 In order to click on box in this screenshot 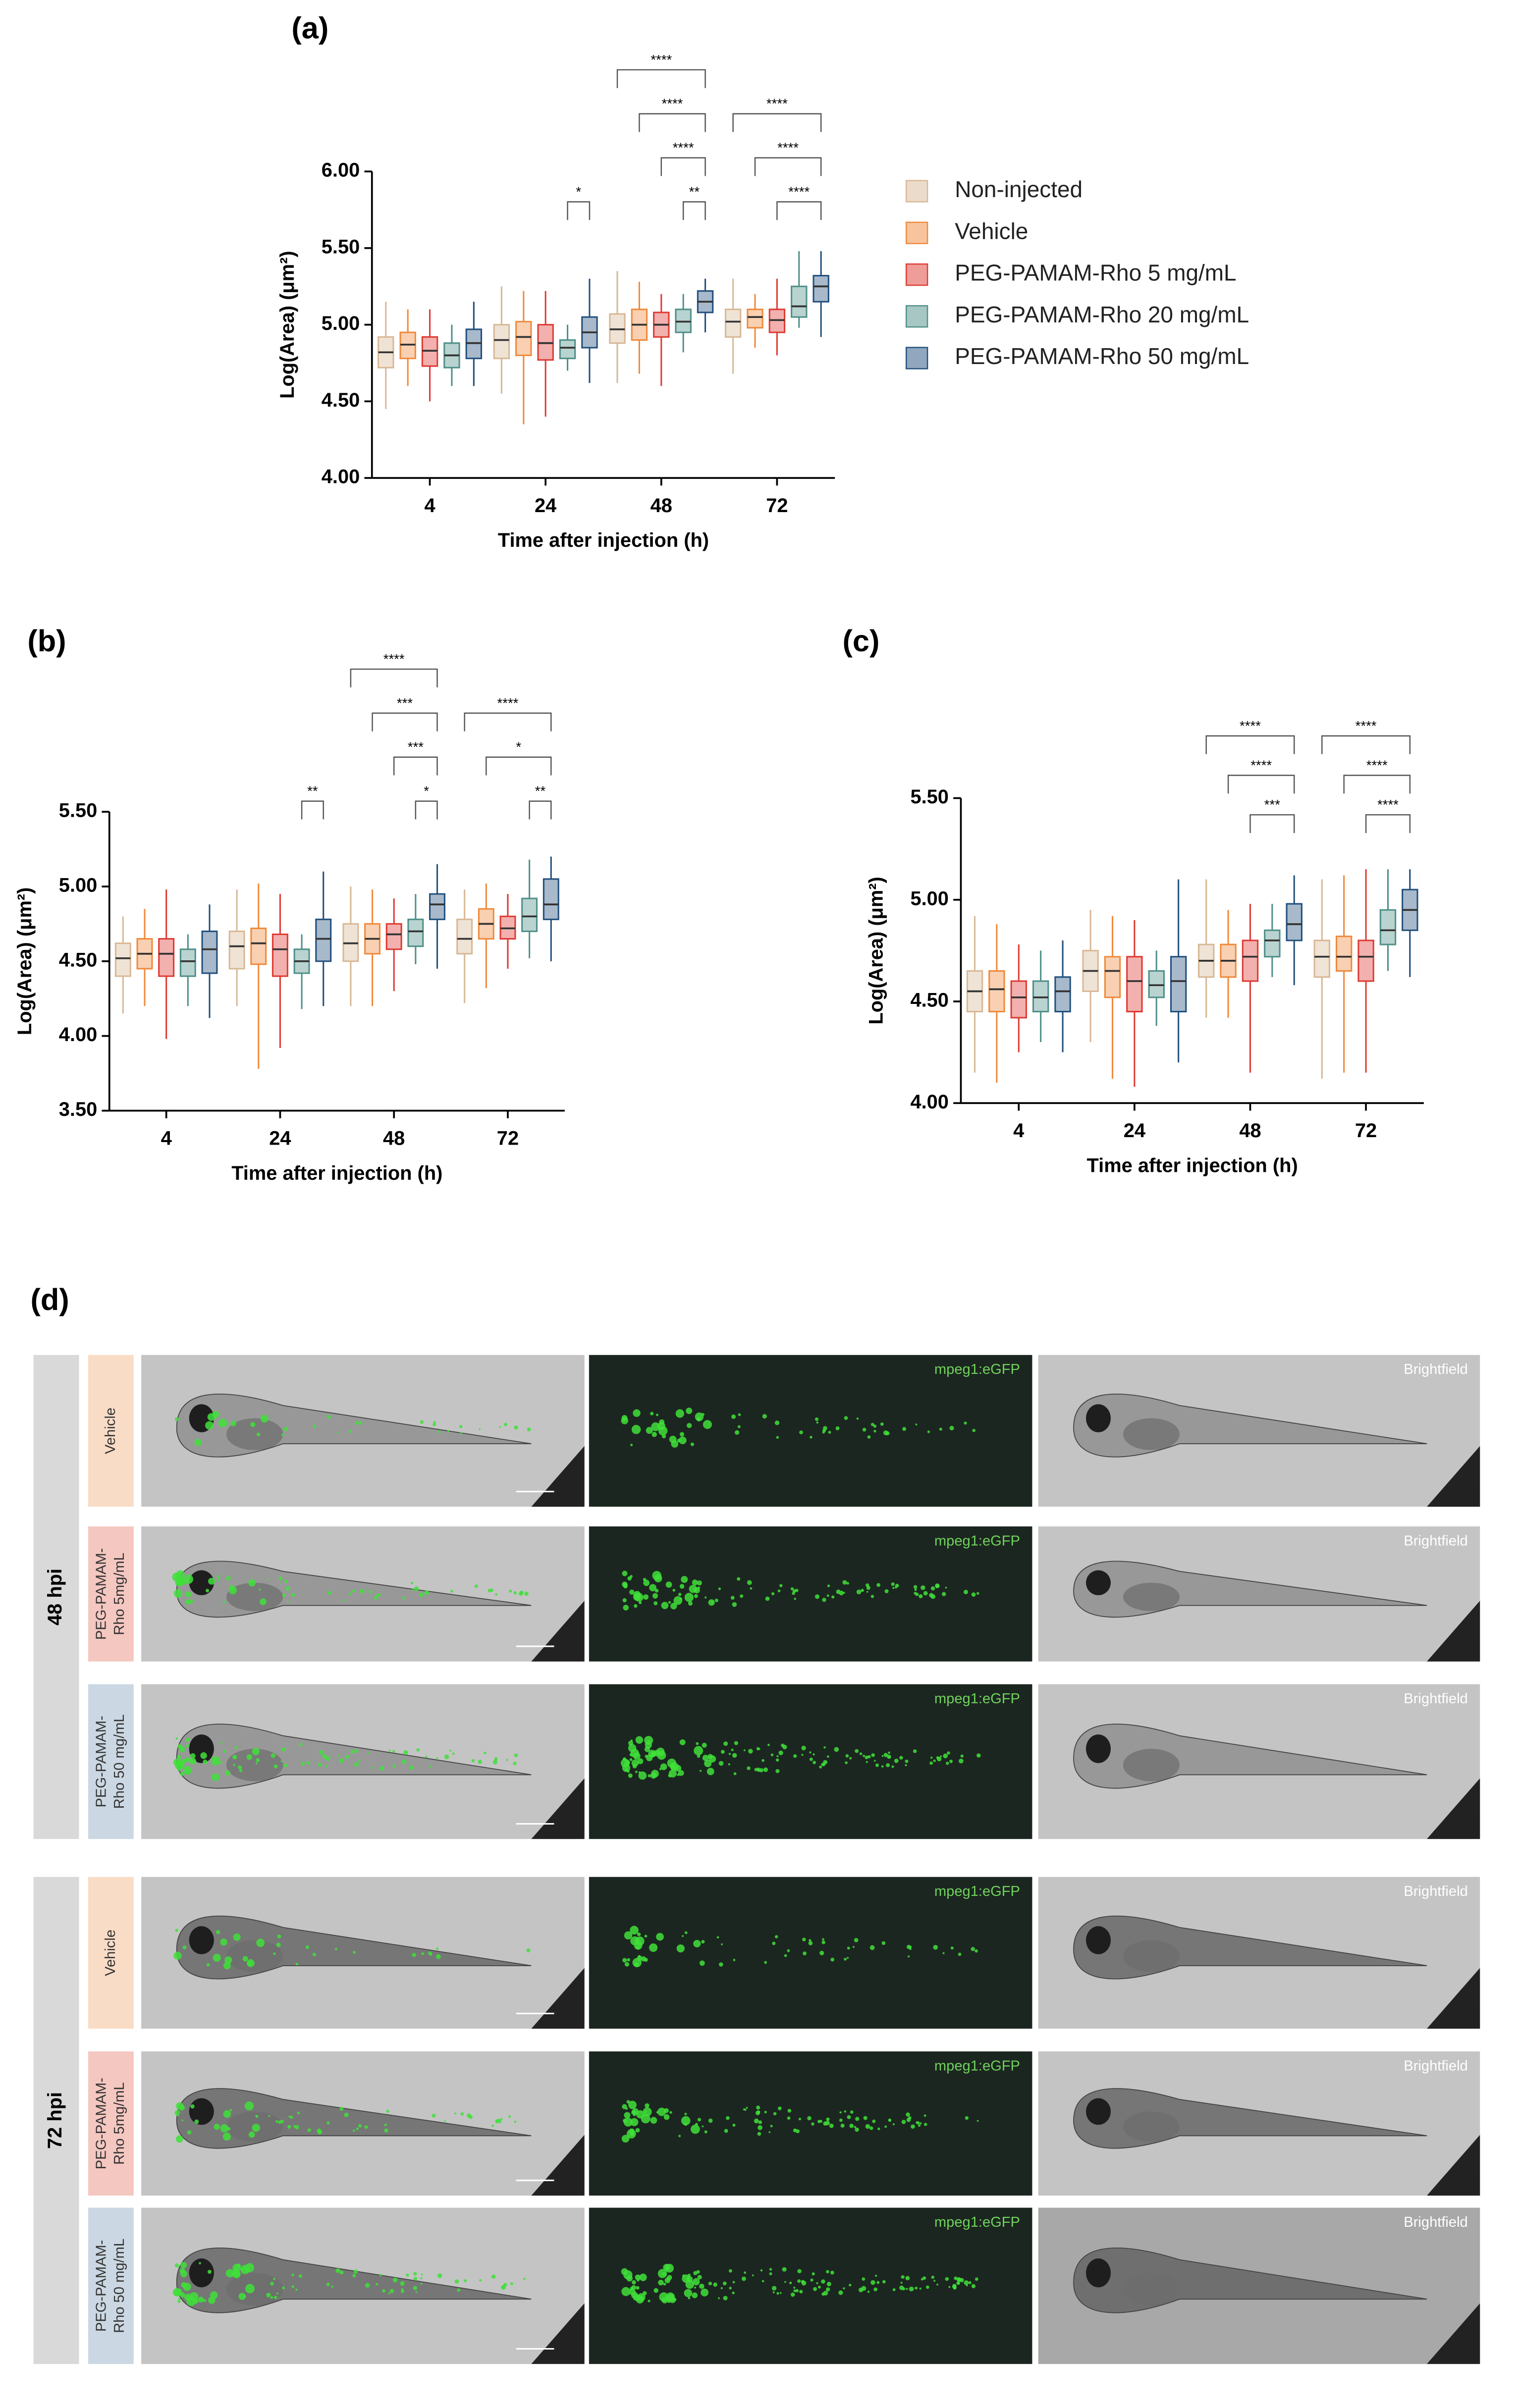, I will do `click(1250, 961)`.